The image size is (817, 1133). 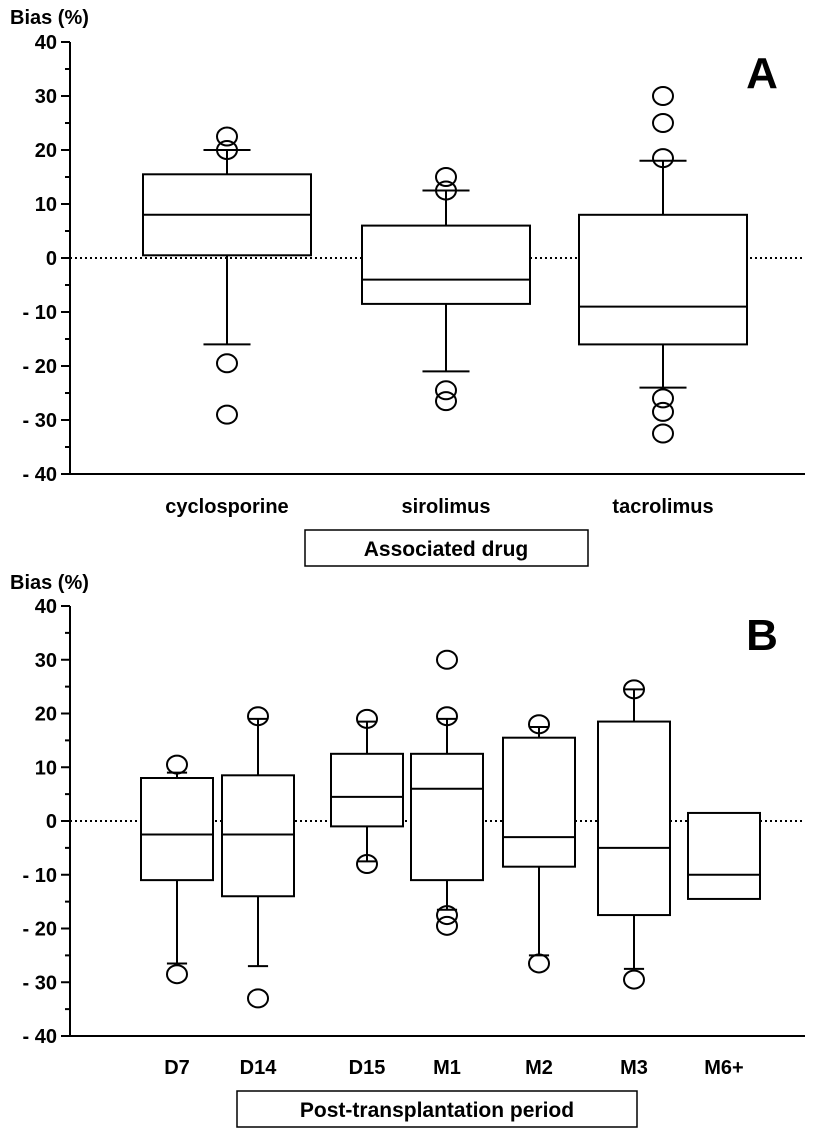 I want to click on x-category-label: M1, so click(x=447, y=1068).